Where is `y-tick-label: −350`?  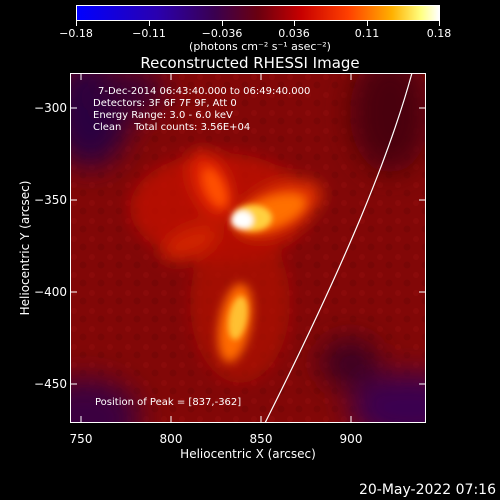
y-tick-label: −350 is located at coordinates (50, 200).